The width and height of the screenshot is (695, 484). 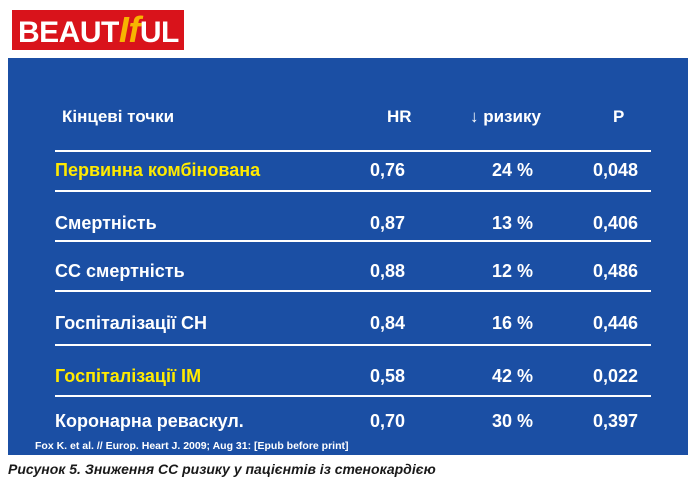 I want to click on column-header: Кінцеві точки, so click(x=118, y=116).